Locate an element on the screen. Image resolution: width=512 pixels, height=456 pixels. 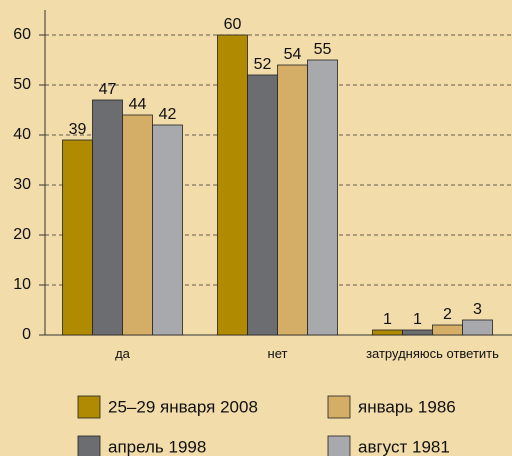
value-label: 39 is located at coordinates (78, 129).